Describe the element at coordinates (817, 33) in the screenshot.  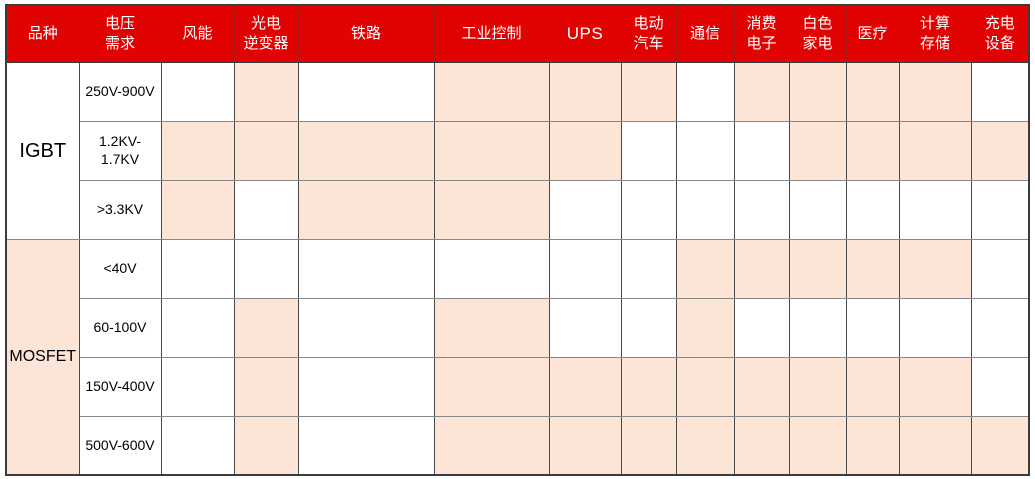
I see `column-header-white-goods: 白色 家电` at that location.